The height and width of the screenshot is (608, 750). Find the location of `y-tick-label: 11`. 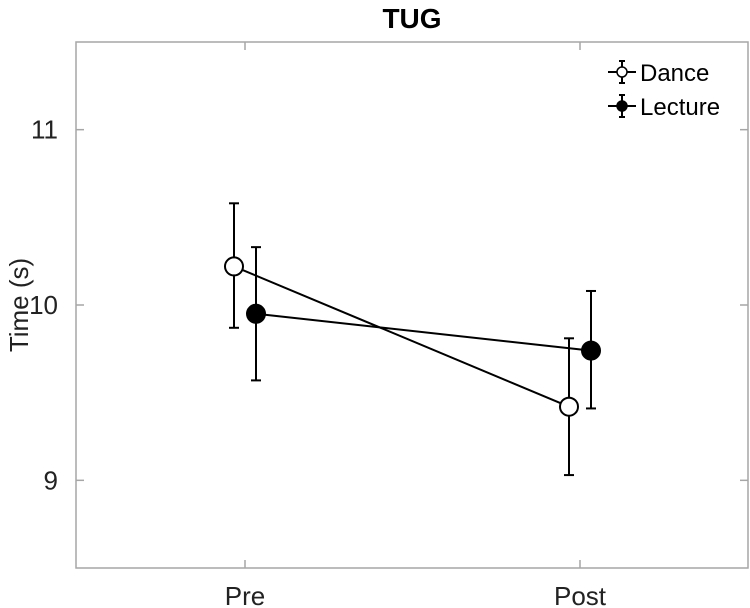

y-tick-label: 11 is located at coordinates (44, 130).